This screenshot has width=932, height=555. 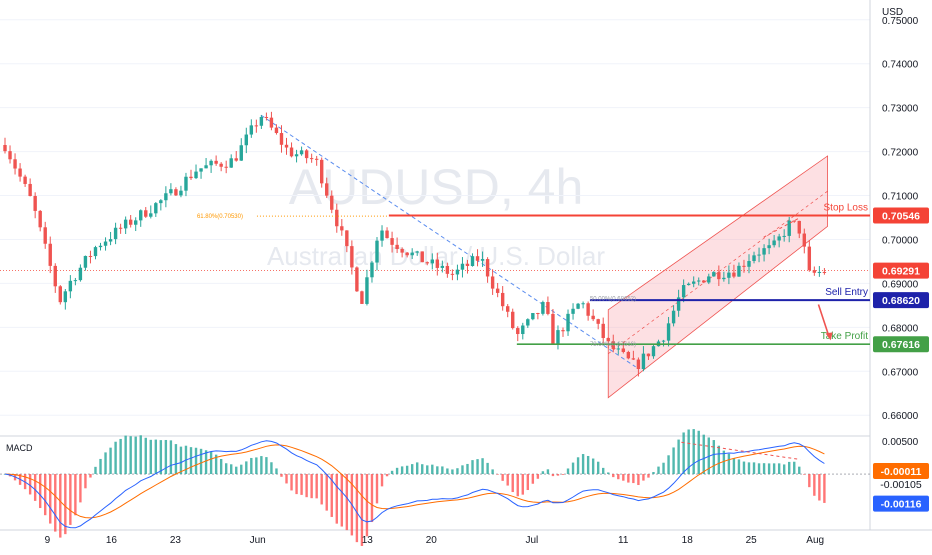 I want to click on x-tick-label: 13, so click(x=368, y=540).